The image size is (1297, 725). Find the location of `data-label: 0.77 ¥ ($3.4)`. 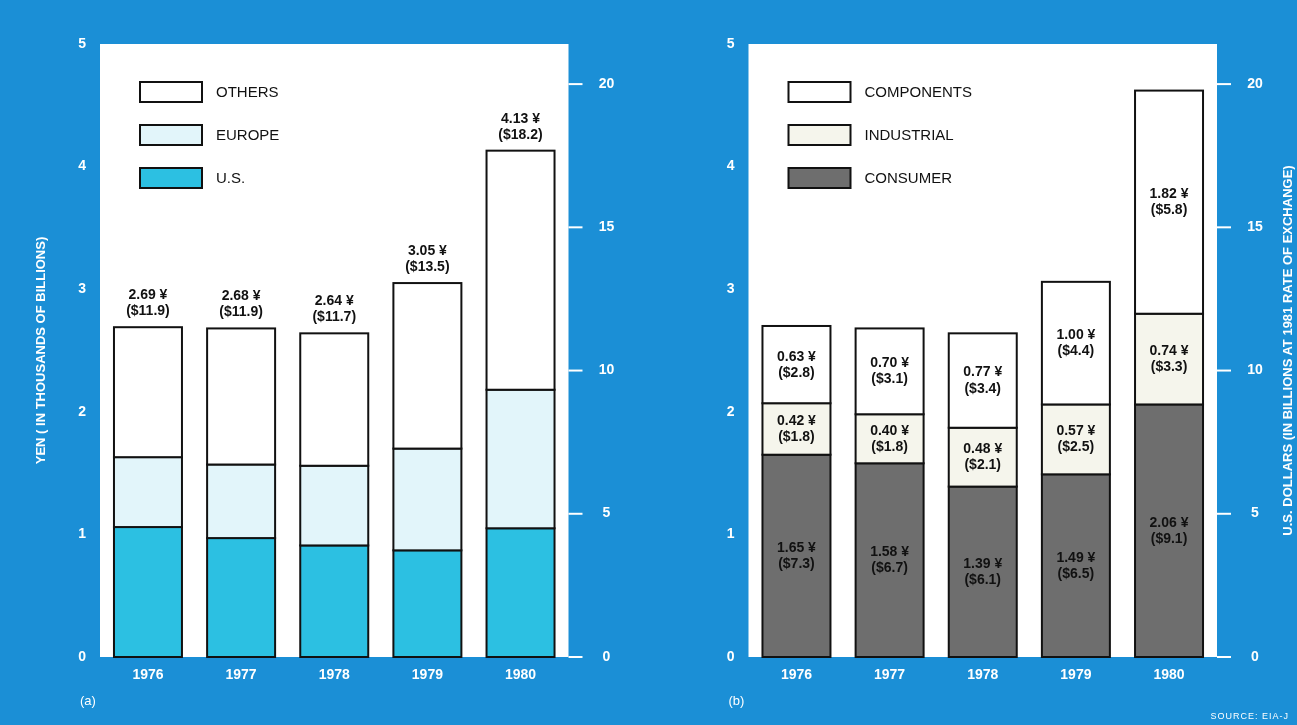

data-label: 0.77 ¥ ($3.4) is located at coordinates (983, 379).